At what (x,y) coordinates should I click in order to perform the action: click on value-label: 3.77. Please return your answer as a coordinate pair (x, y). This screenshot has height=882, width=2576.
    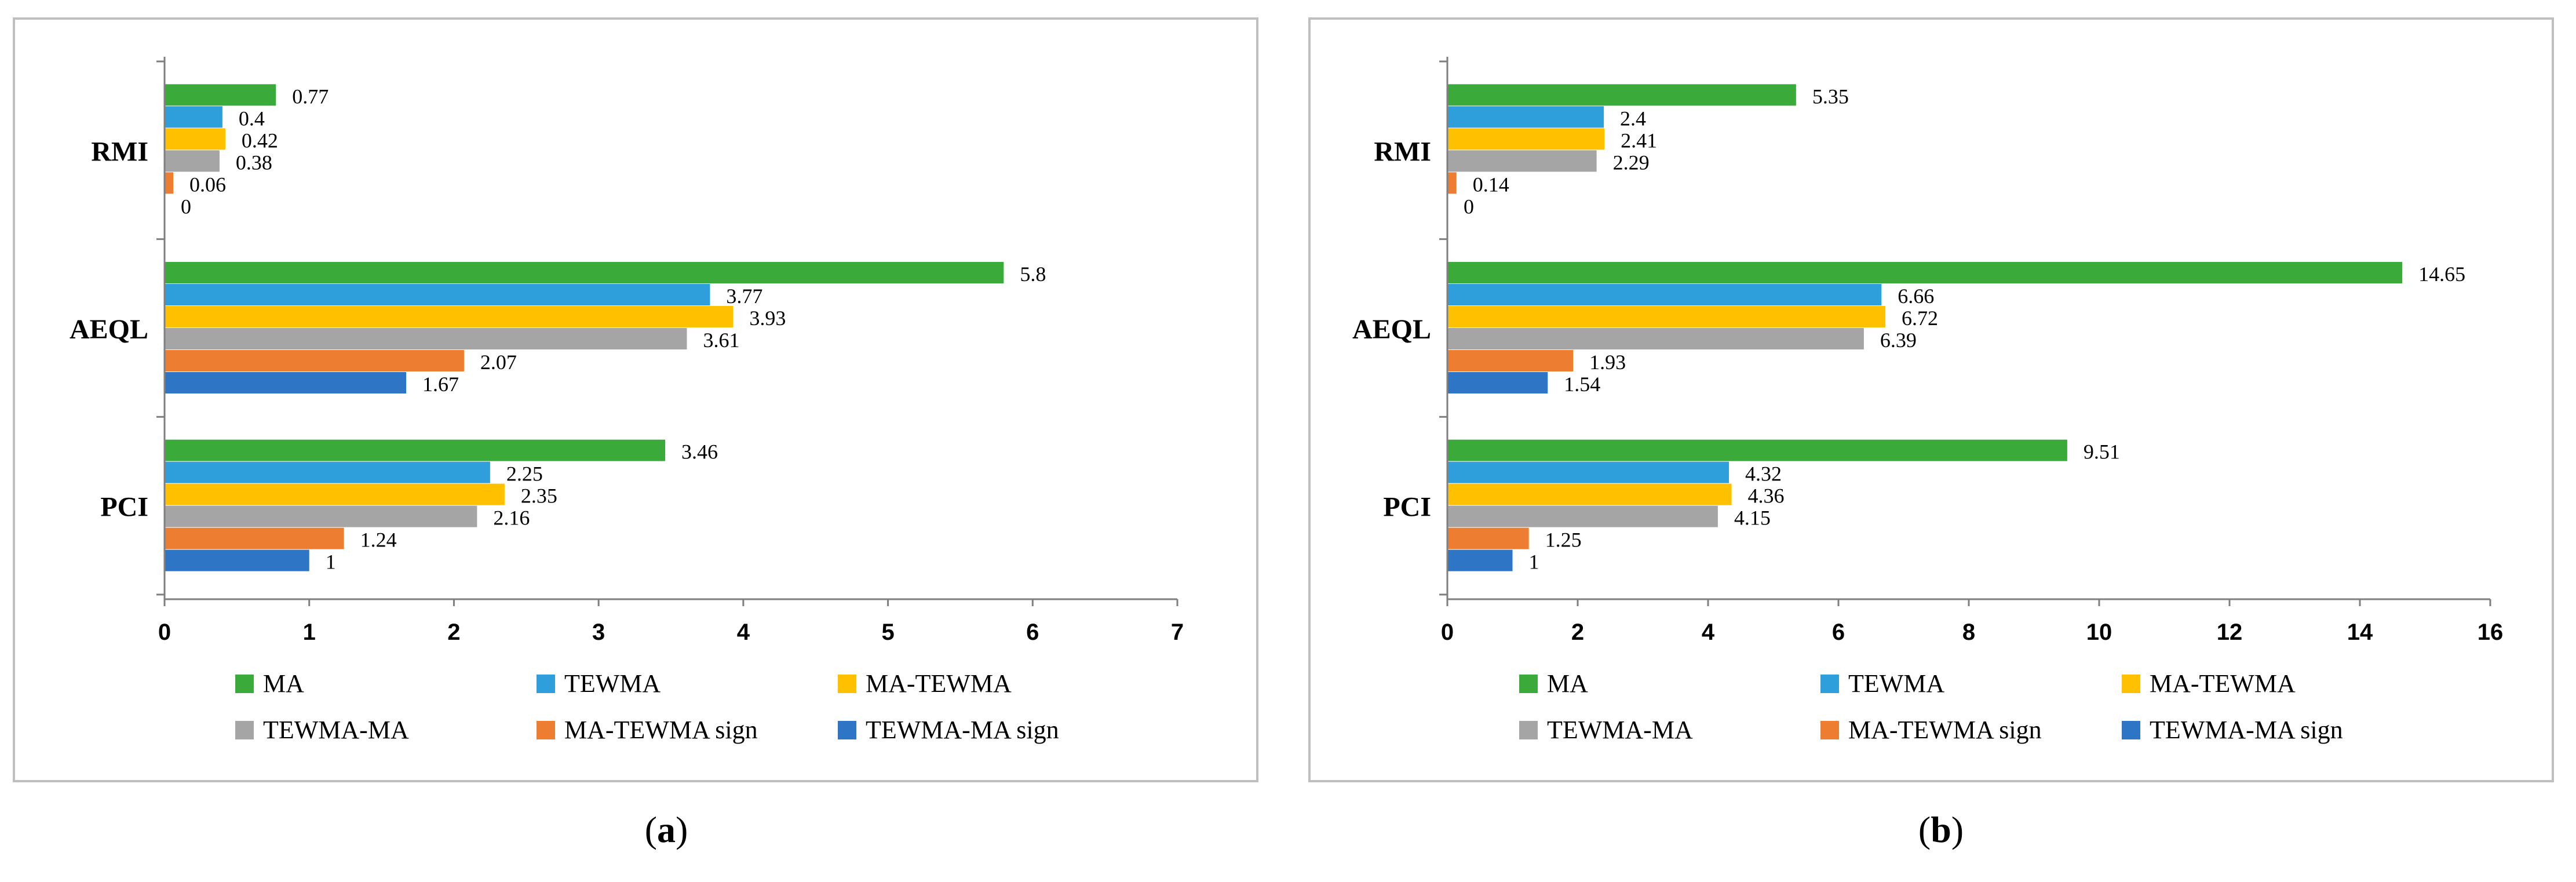
    Looking at the image, I should click on (744, 296).